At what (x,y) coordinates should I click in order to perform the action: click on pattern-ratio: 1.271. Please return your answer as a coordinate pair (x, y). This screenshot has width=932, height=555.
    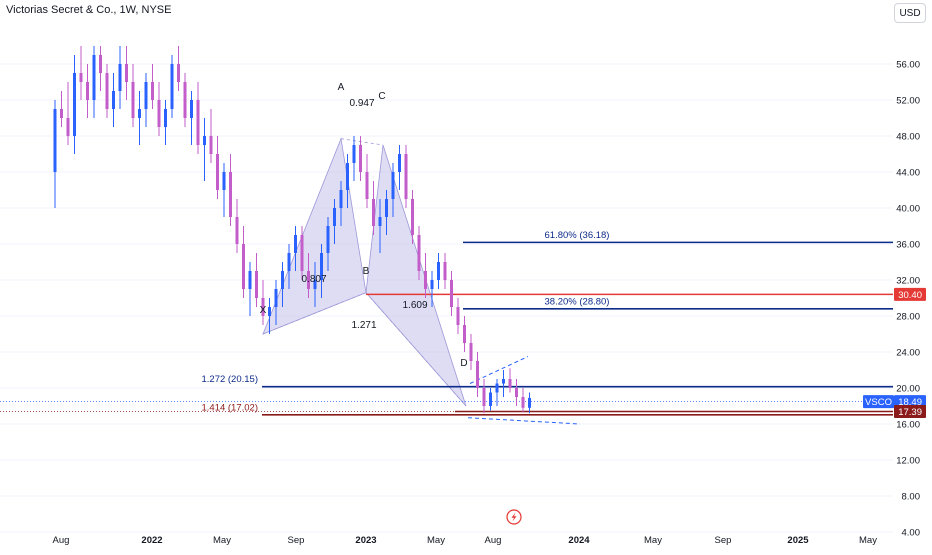
    Looking at the image, I should click on (363, 325).